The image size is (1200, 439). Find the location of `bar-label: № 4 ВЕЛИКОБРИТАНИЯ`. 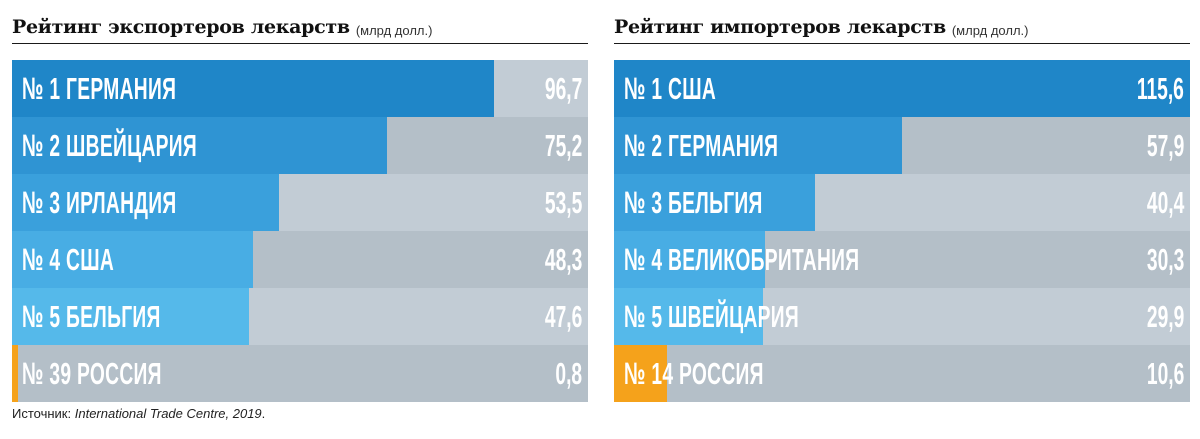

bar-label: № 4 ВЕЛИКОБРИТАНИЯ is located at coordinates (742, 259).